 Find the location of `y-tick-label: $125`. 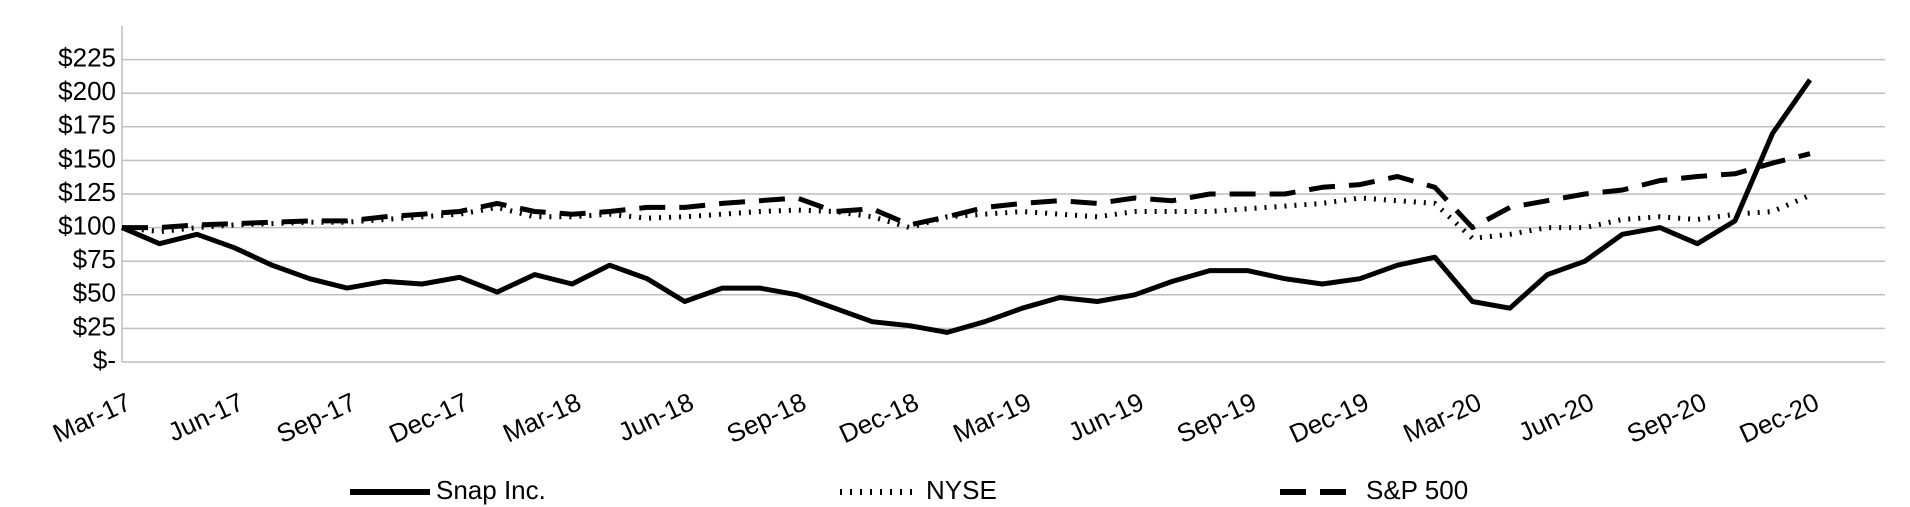

y-tick-label: $125 is located at coordinates (87, 192).